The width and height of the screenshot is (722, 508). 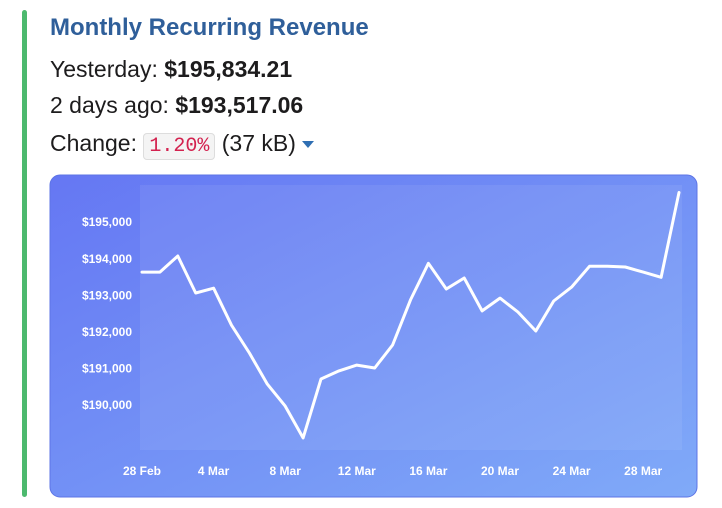 I want to click on value: $193,517.06, so click(x=239, y=105).